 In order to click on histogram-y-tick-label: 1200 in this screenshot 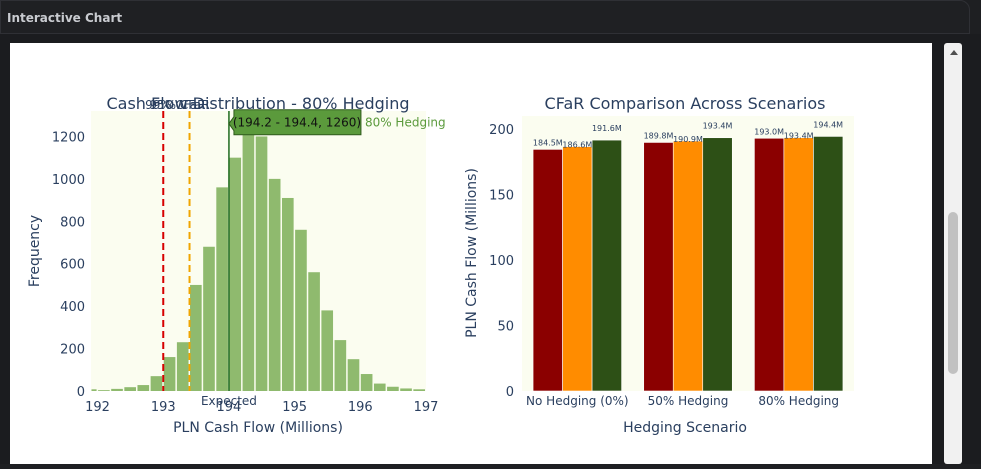, I will do `click(68, 137)`.